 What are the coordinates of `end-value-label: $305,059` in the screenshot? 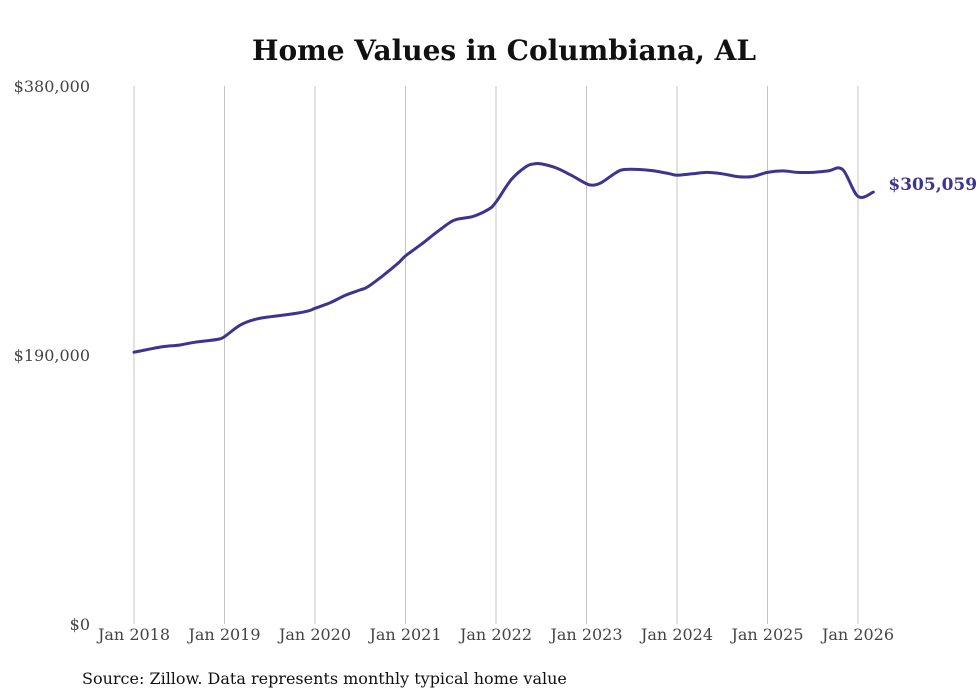 It's located at (932, 185).